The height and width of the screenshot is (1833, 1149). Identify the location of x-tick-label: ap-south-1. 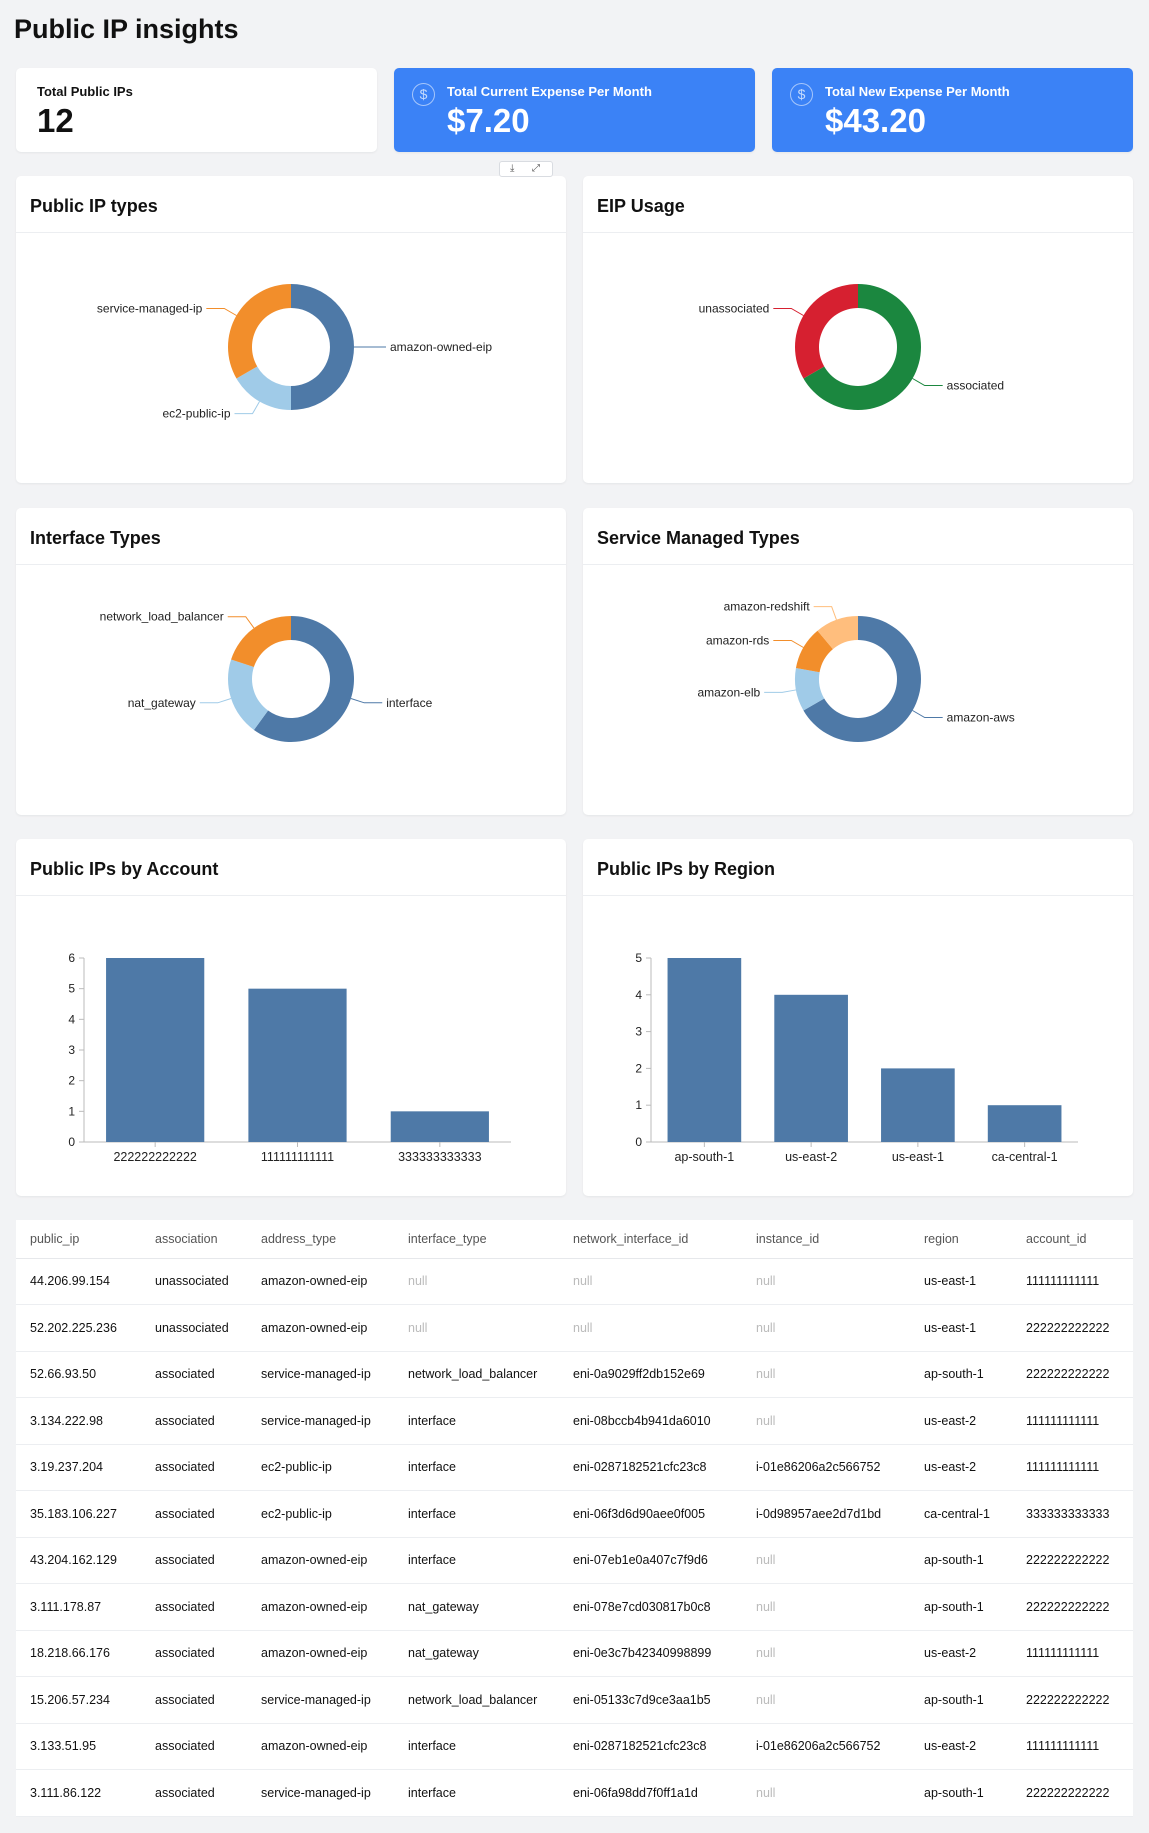
(704, 1157).